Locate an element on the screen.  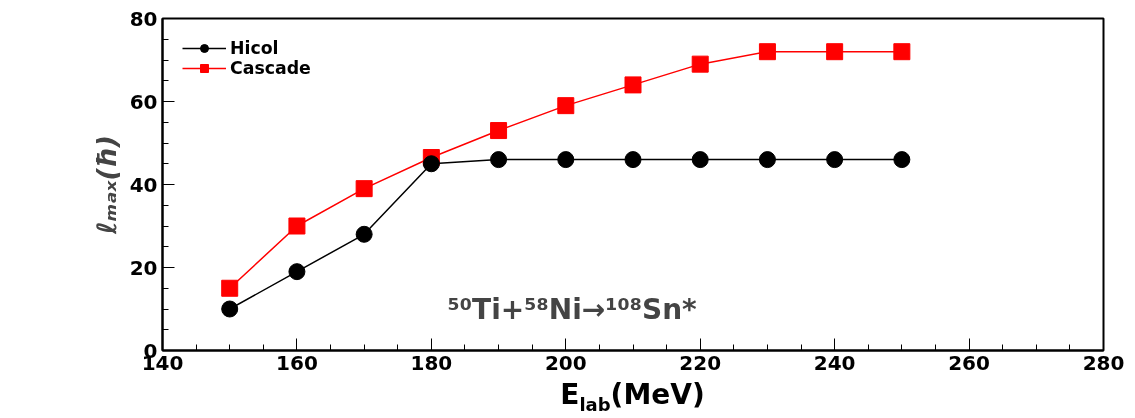
annotation: ⁵⁰Ti+⁵⁸Ni→¹⁰⁸Sn* is located at coordinates (572, 309).